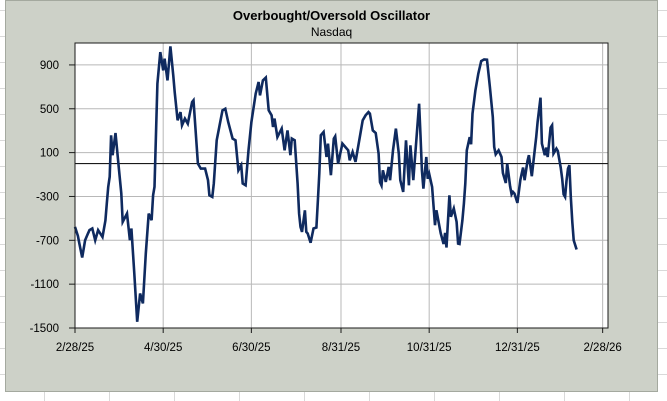 Image resolution: width=667 pixels, height=401 pixels. I want to click on y-tick-label: 500, so click(49, 110).